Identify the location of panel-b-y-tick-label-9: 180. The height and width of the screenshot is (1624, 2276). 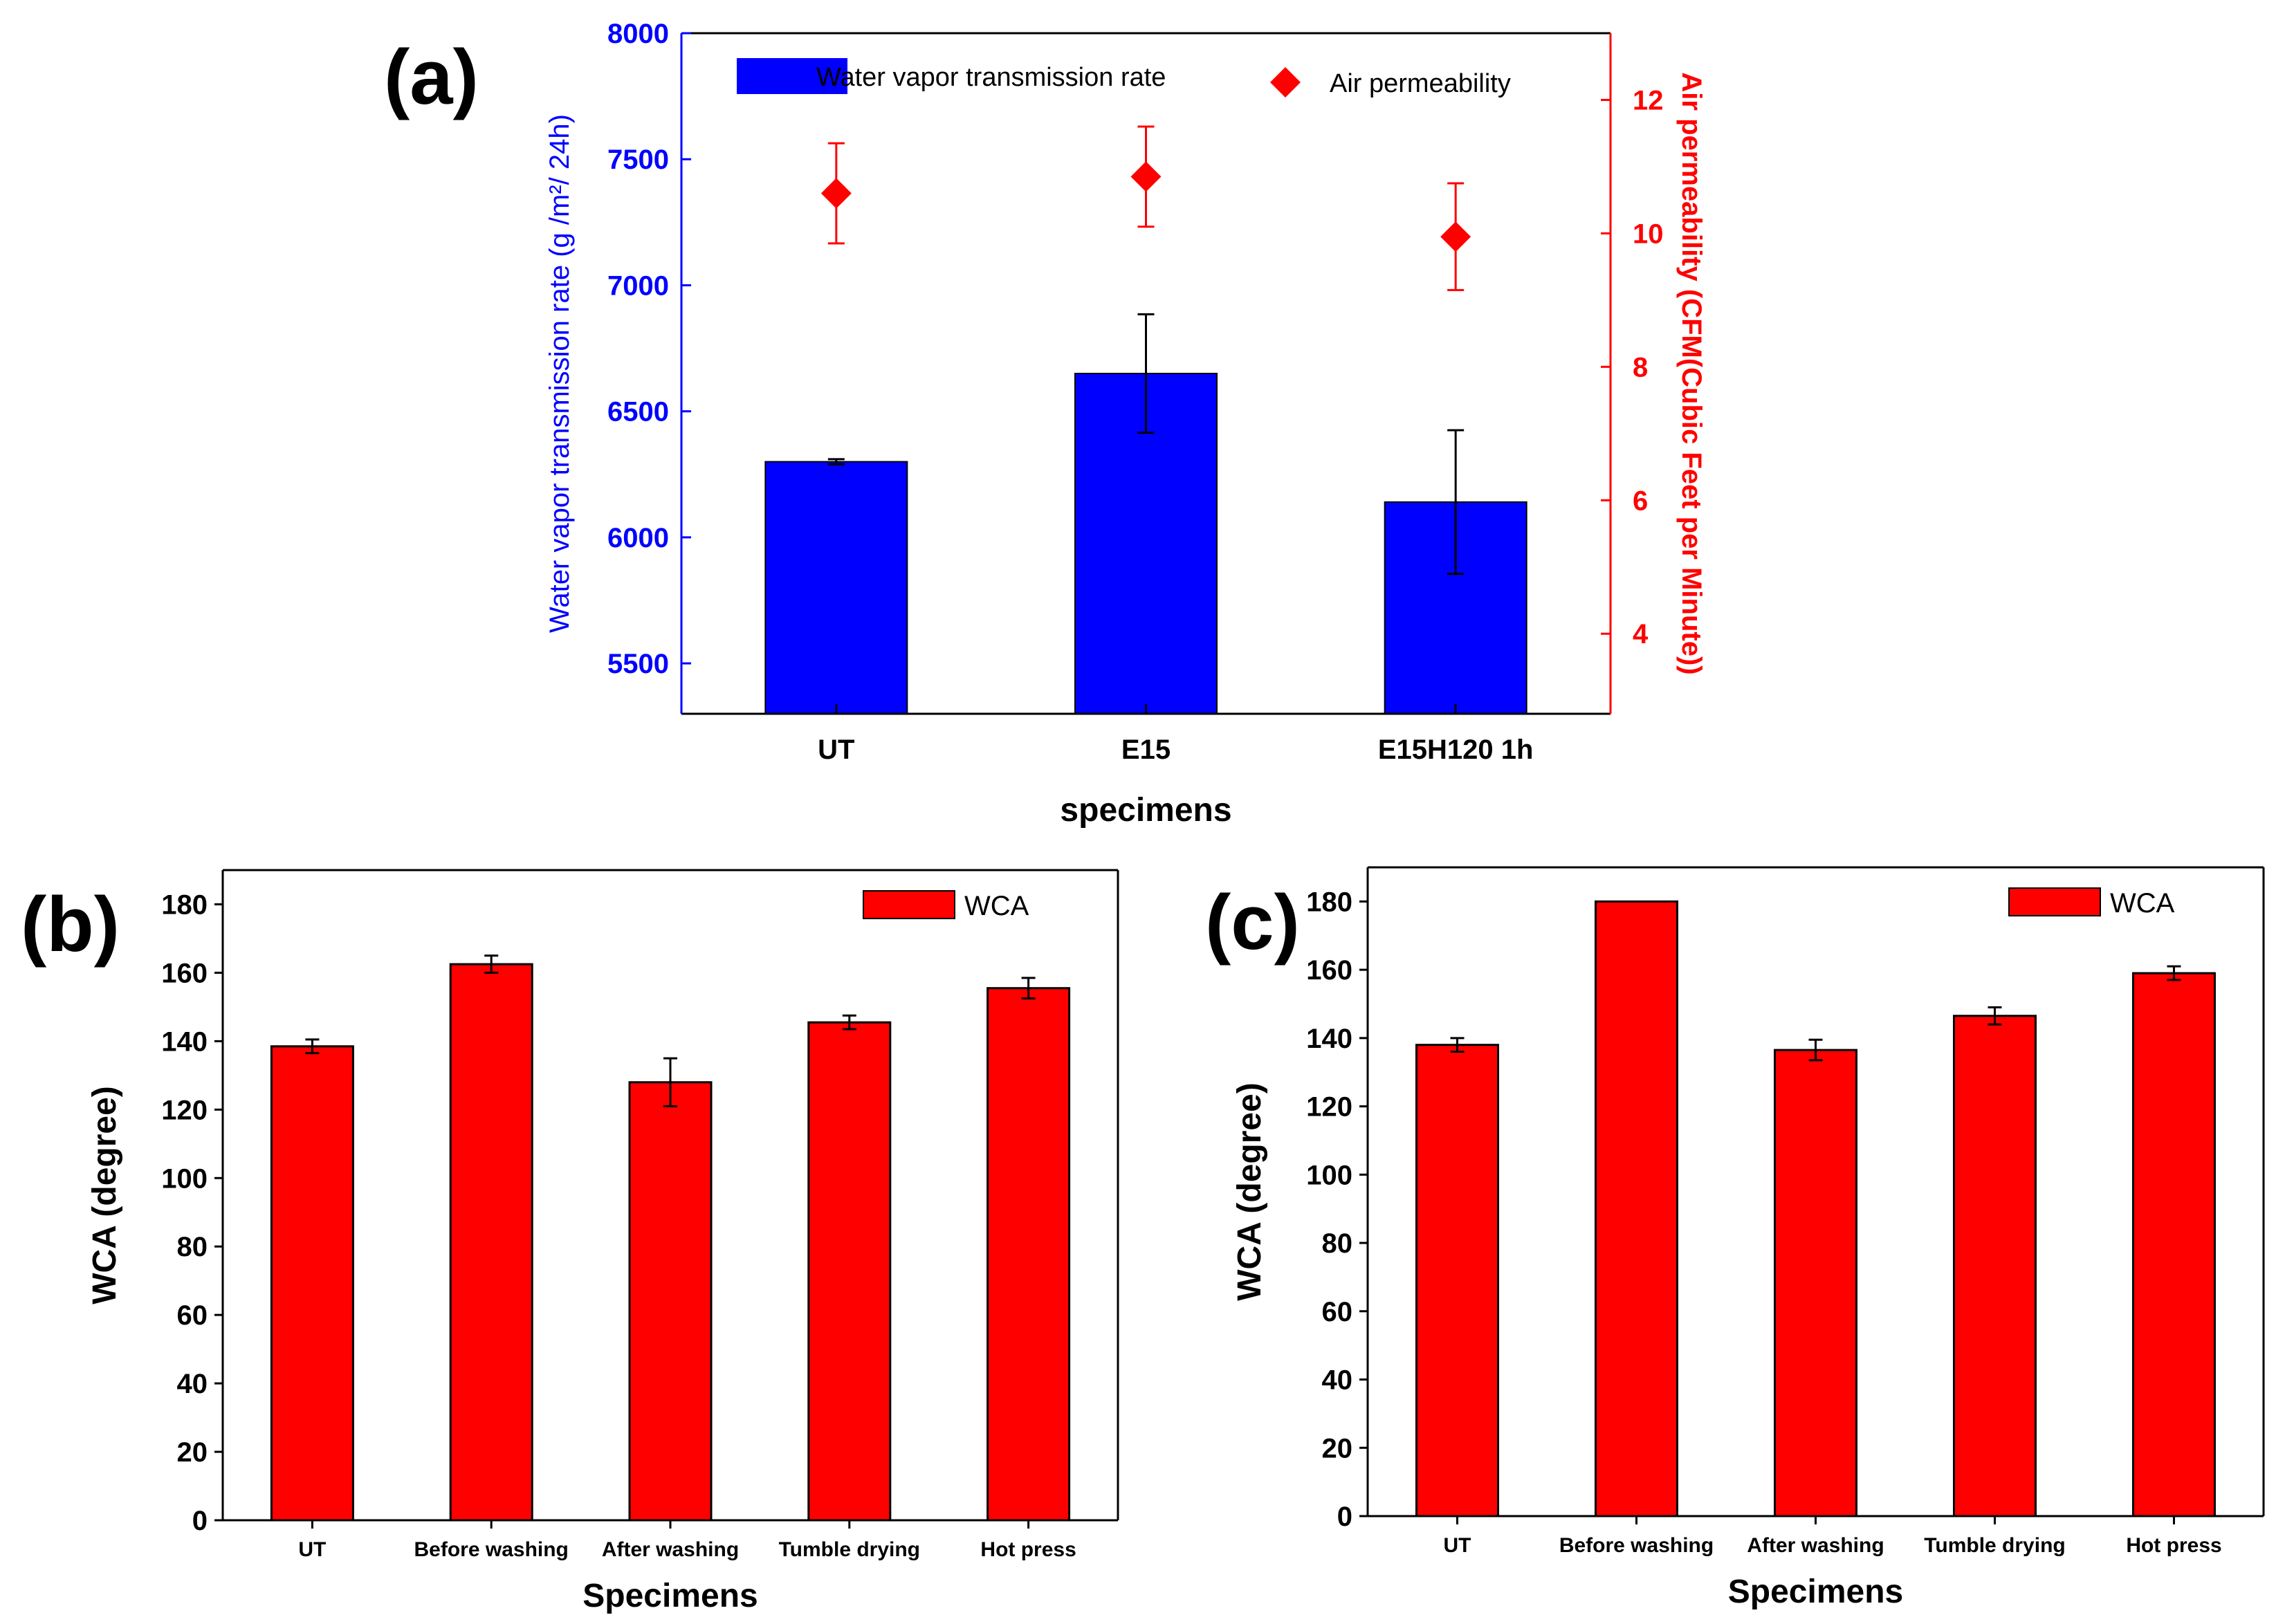
(184, 904).